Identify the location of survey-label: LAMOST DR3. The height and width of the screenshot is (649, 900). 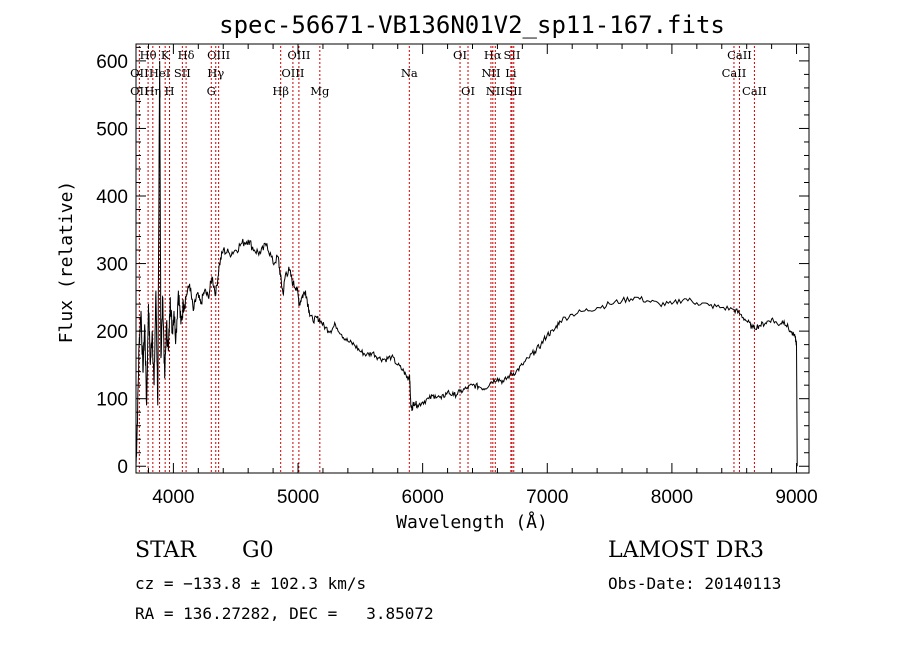
(686, 550).